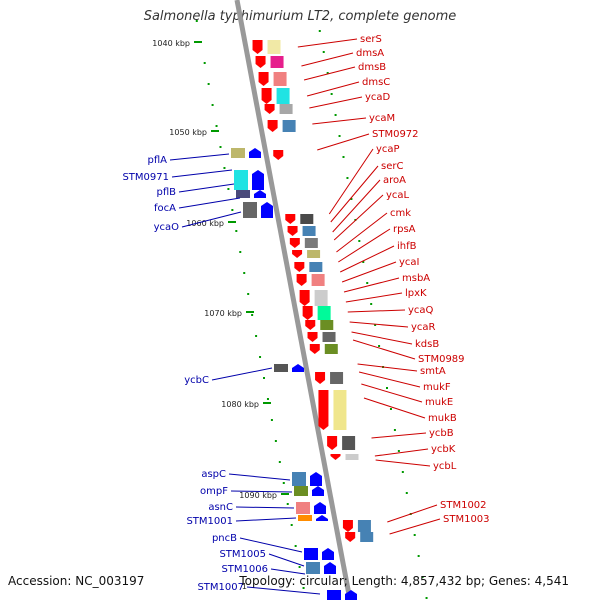 The image size is (600, 600). Describe the element at coordinates (258, 495) in the screenshot. I see `kbp-label: 1090 kbp` at that location.